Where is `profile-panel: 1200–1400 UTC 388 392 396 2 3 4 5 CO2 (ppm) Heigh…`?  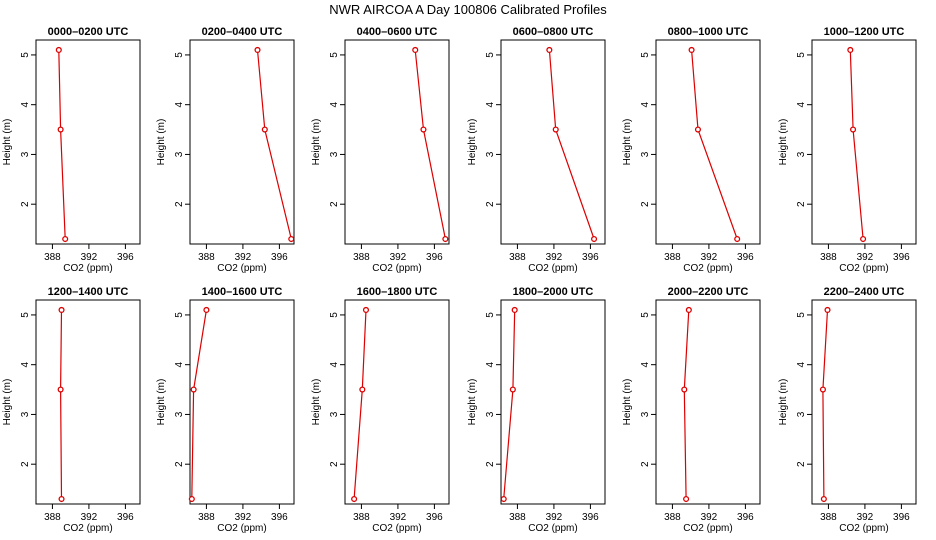
profile-panel: 1200–1400 UTC 388 392 396 2 3 4 5 CO2 (ppm) Heigh… is located at coordinates (71, 410).